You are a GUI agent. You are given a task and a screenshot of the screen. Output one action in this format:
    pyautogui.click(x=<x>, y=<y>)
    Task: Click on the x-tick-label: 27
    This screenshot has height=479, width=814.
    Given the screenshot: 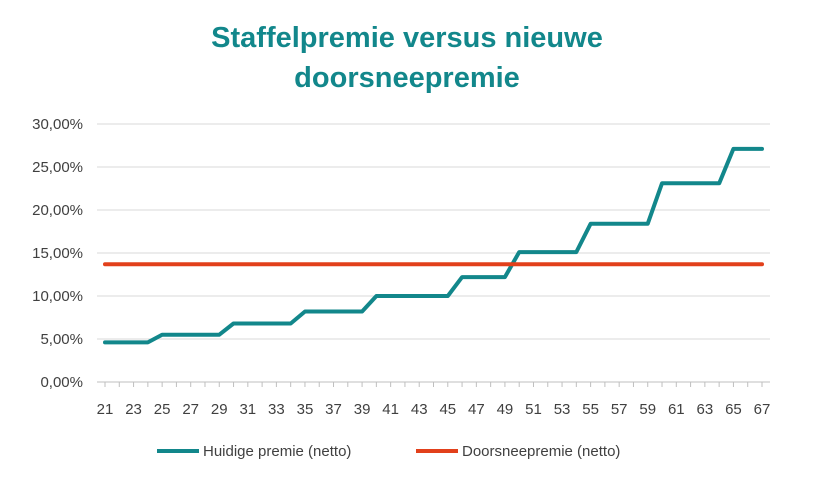 What is the action you would take?
    pyautogui.click(x=190, y=409)
    